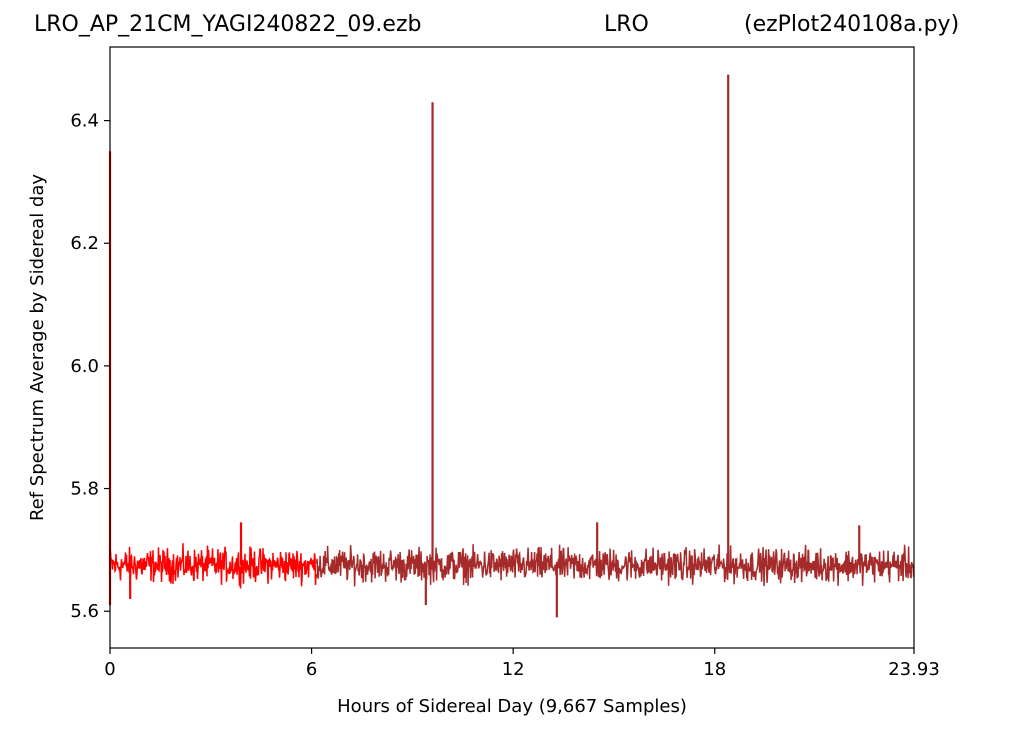 The image size is (1024, 735). I want to click on y-tick-label: 5.6, so click(84, 611).